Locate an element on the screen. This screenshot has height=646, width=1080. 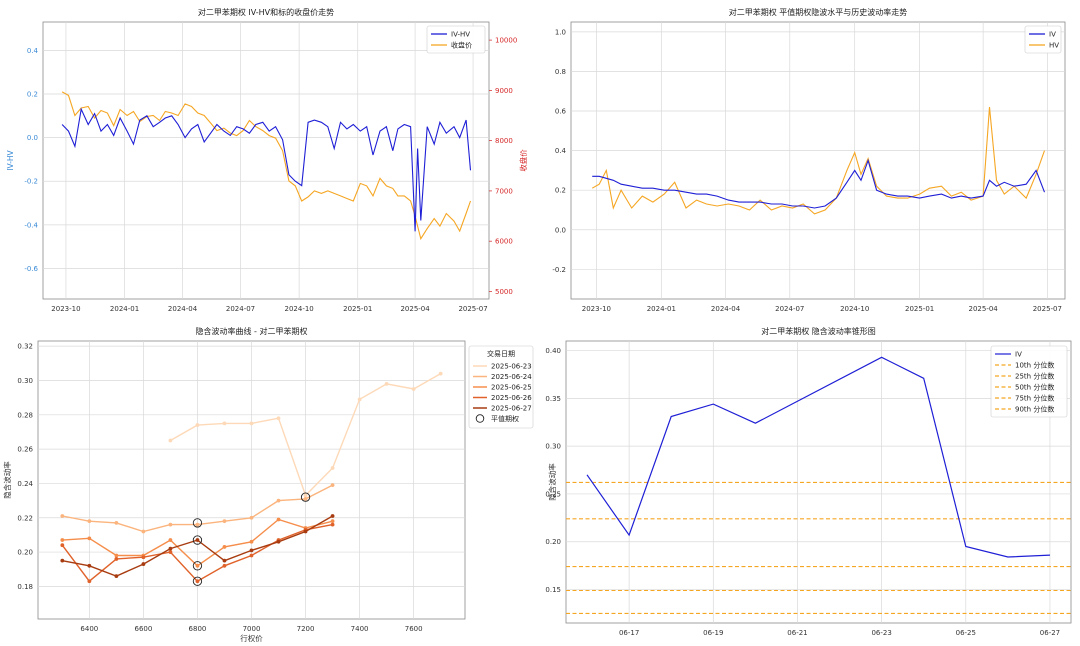
y-tick-label: 0.35 is located at coordinates (553, 399).